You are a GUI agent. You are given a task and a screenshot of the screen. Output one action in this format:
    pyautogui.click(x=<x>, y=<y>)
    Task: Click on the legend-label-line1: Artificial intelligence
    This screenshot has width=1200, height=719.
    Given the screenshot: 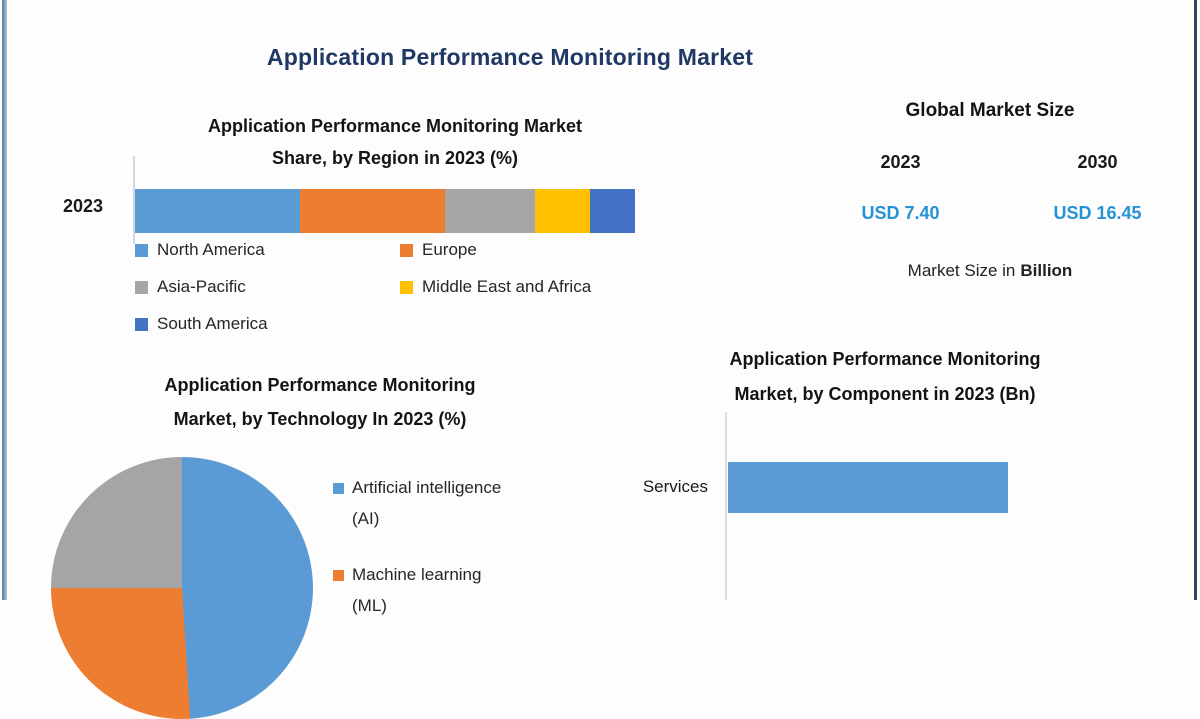 What is the action you would take?
    pyautogui.click(x=427, y=487)
    